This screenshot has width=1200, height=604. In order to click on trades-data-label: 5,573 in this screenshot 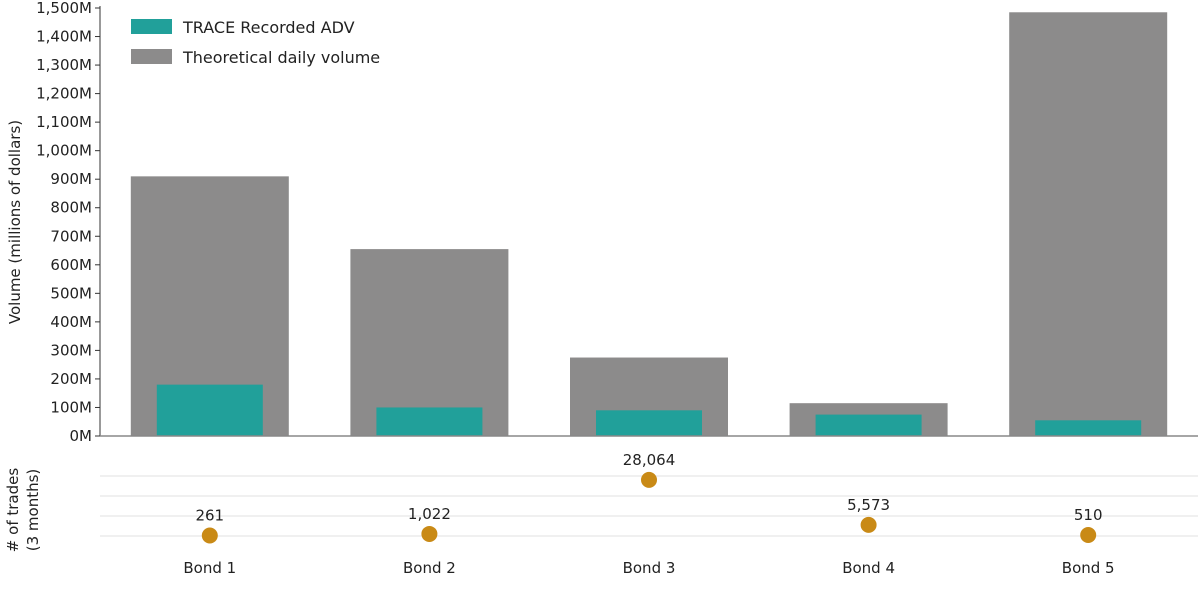, I will do `click(868, 505)`.